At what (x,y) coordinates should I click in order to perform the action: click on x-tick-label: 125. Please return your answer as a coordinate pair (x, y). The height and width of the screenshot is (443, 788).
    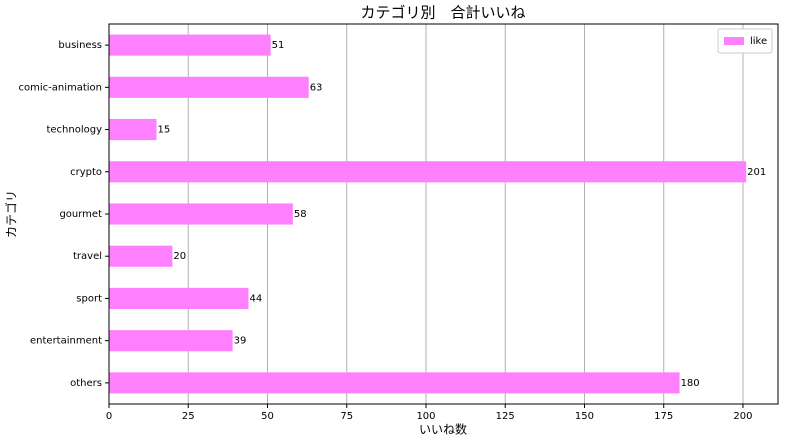
    Looking at the image, I should click on (505, 416).